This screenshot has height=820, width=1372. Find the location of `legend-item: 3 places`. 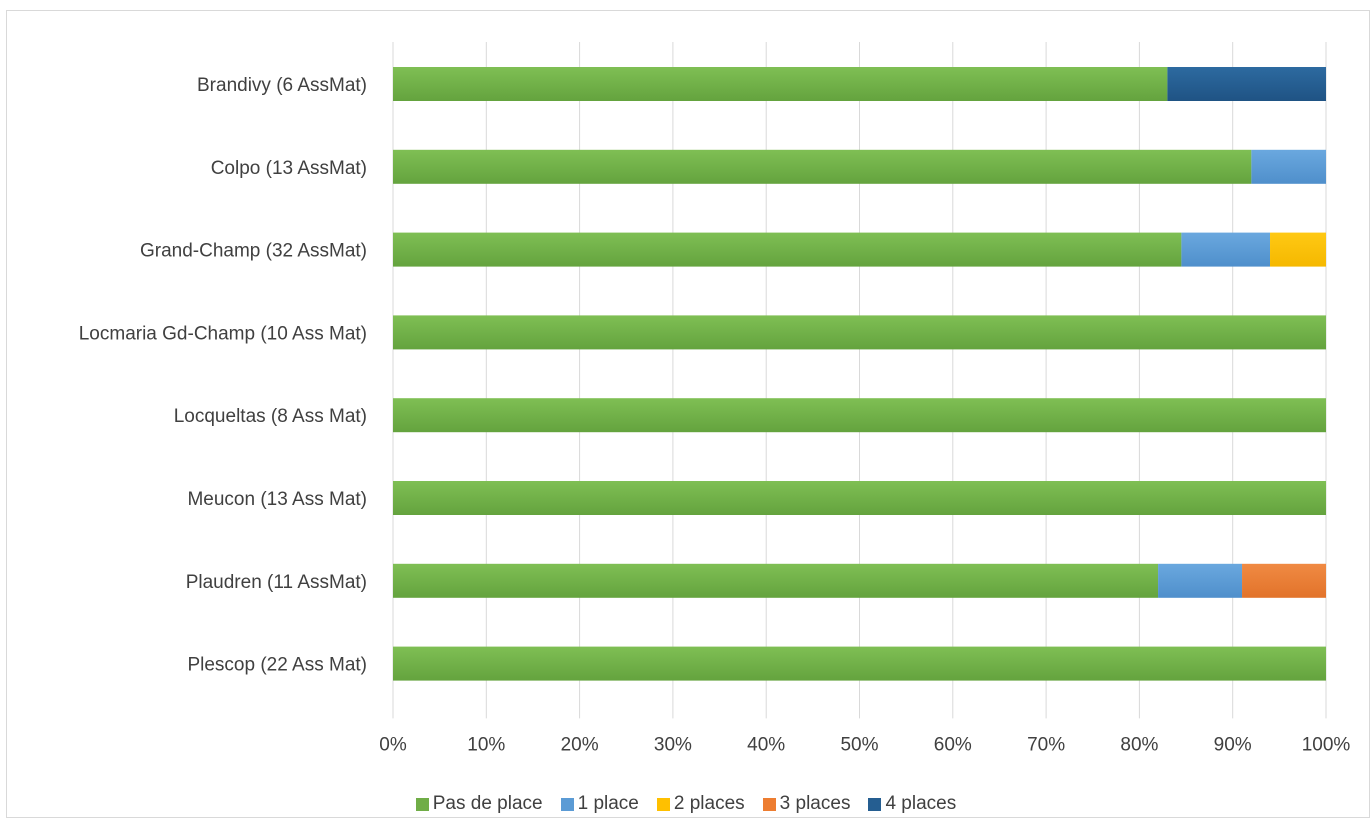

legend-item: 3 places is located at coordinates (806, 804).